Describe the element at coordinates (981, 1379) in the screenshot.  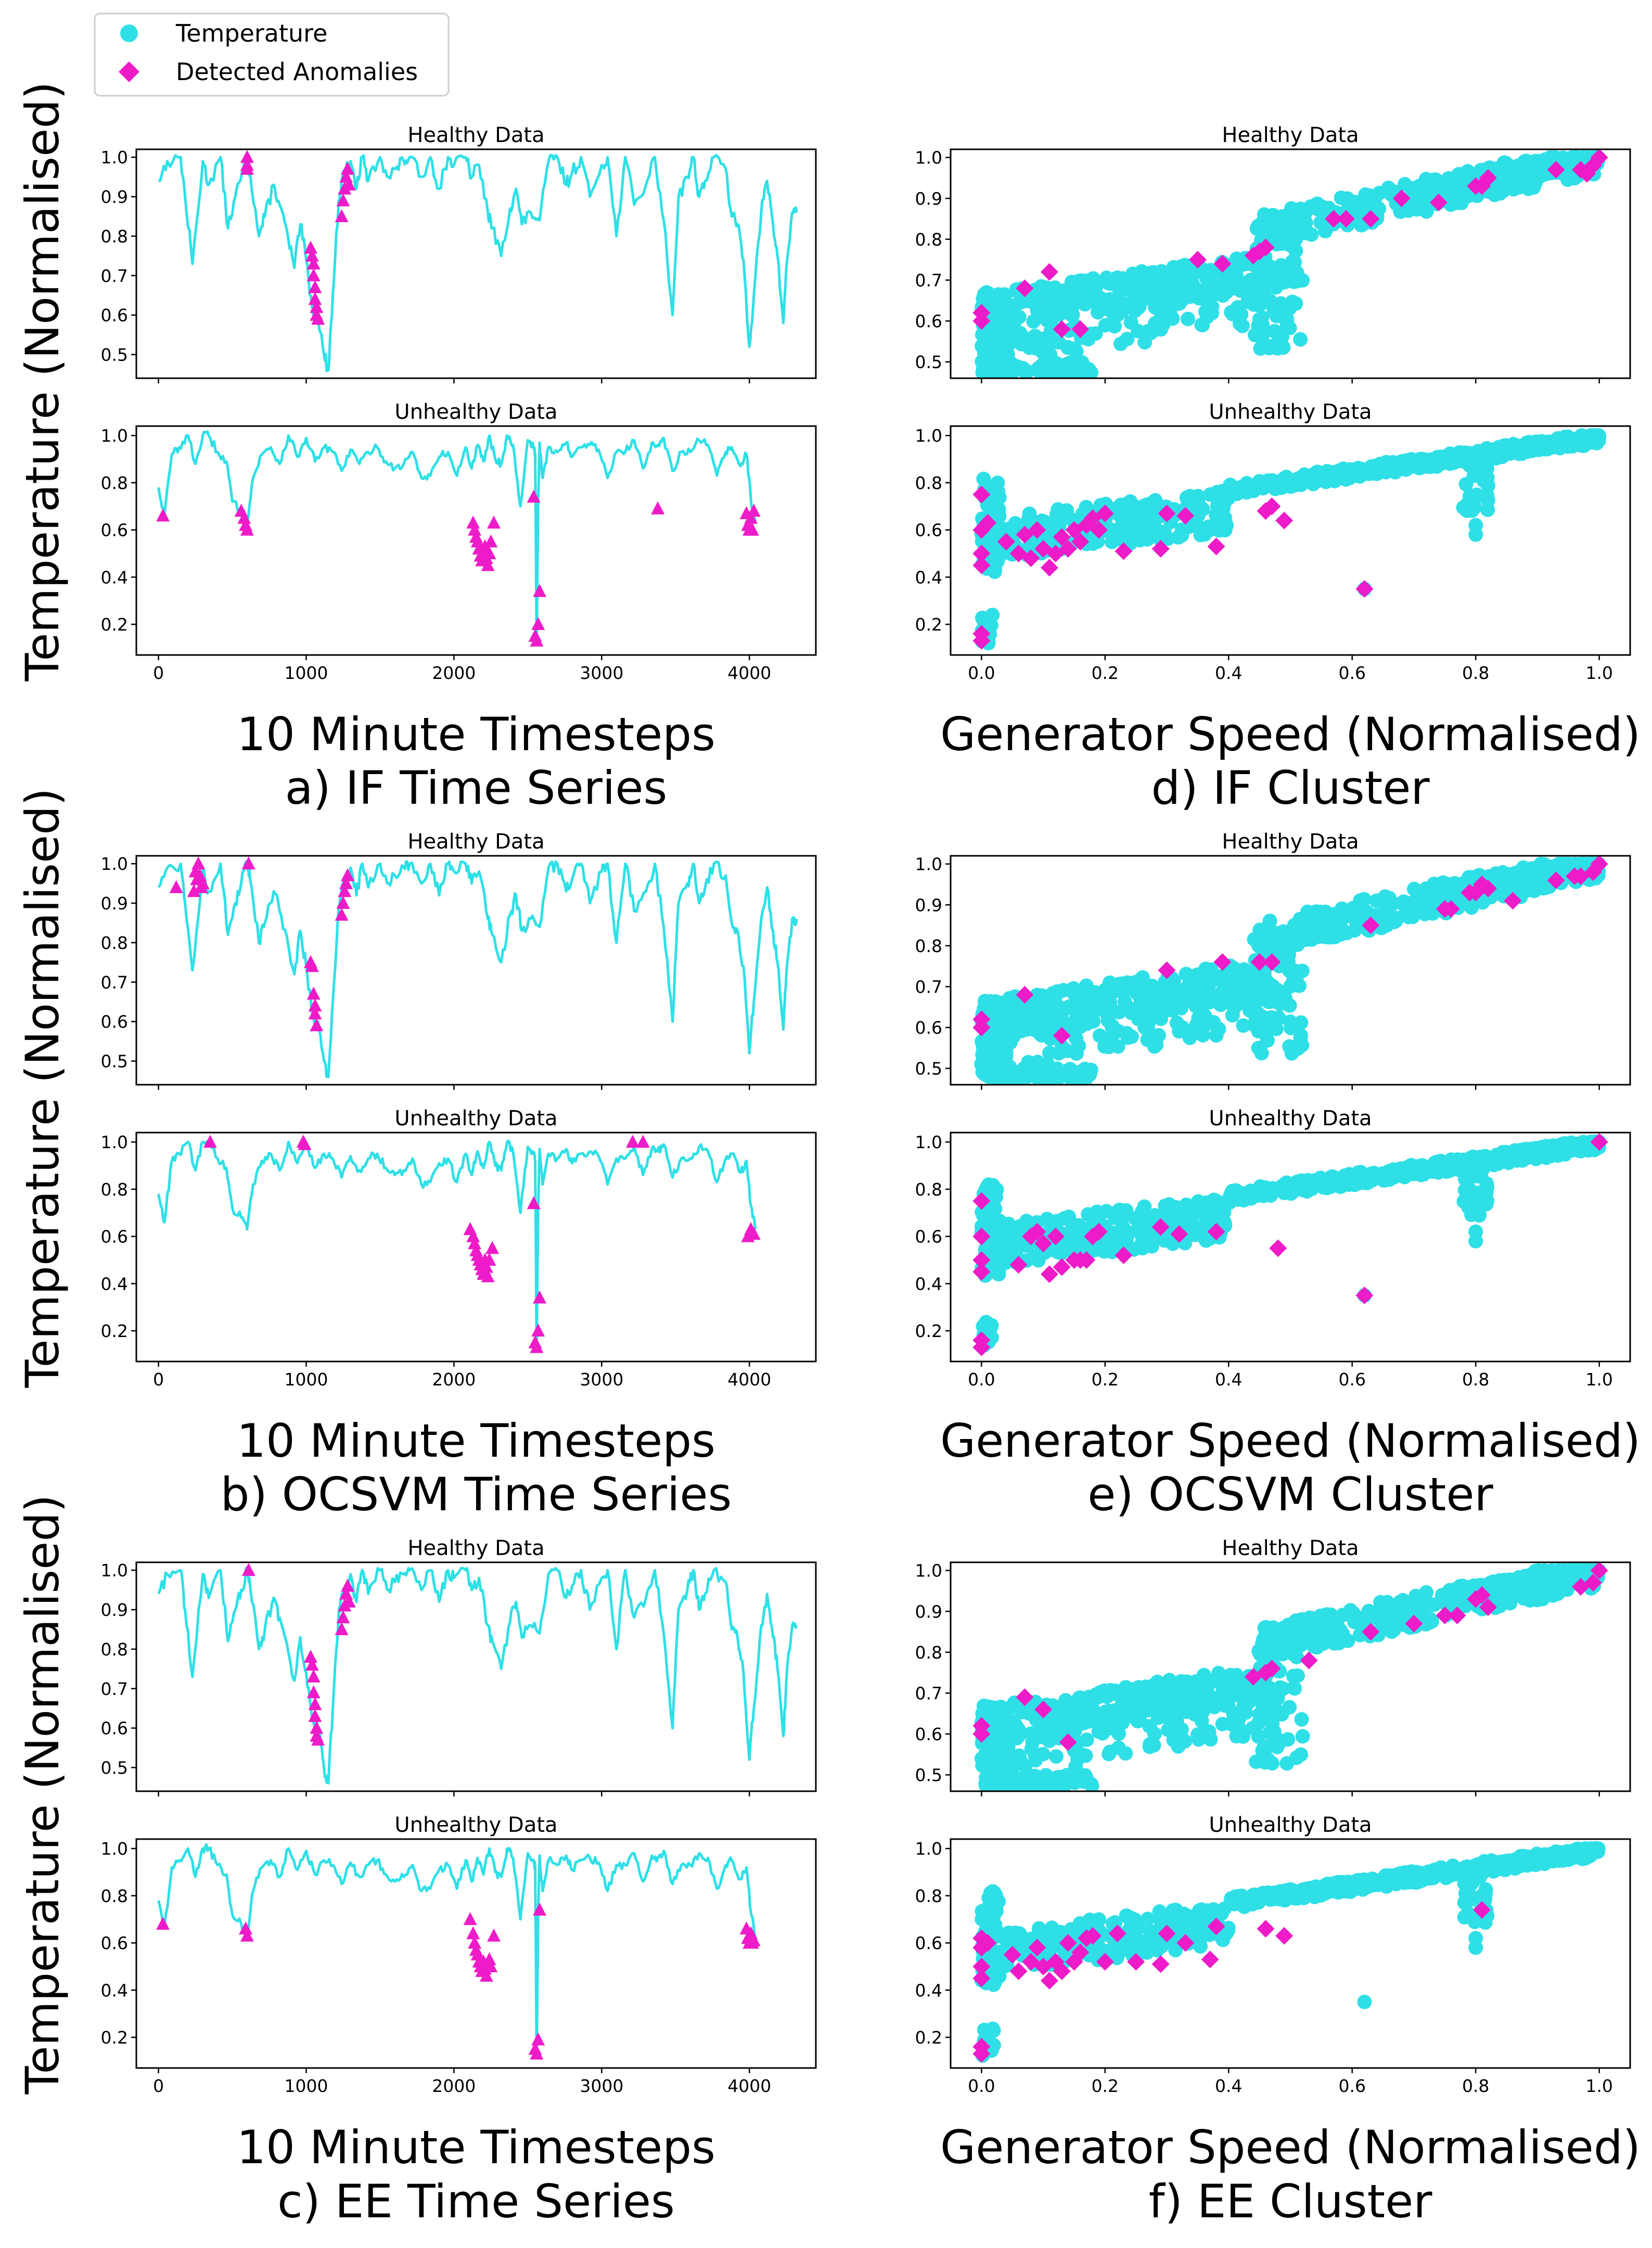
I see `x-tick-label: 0.0` at that location.